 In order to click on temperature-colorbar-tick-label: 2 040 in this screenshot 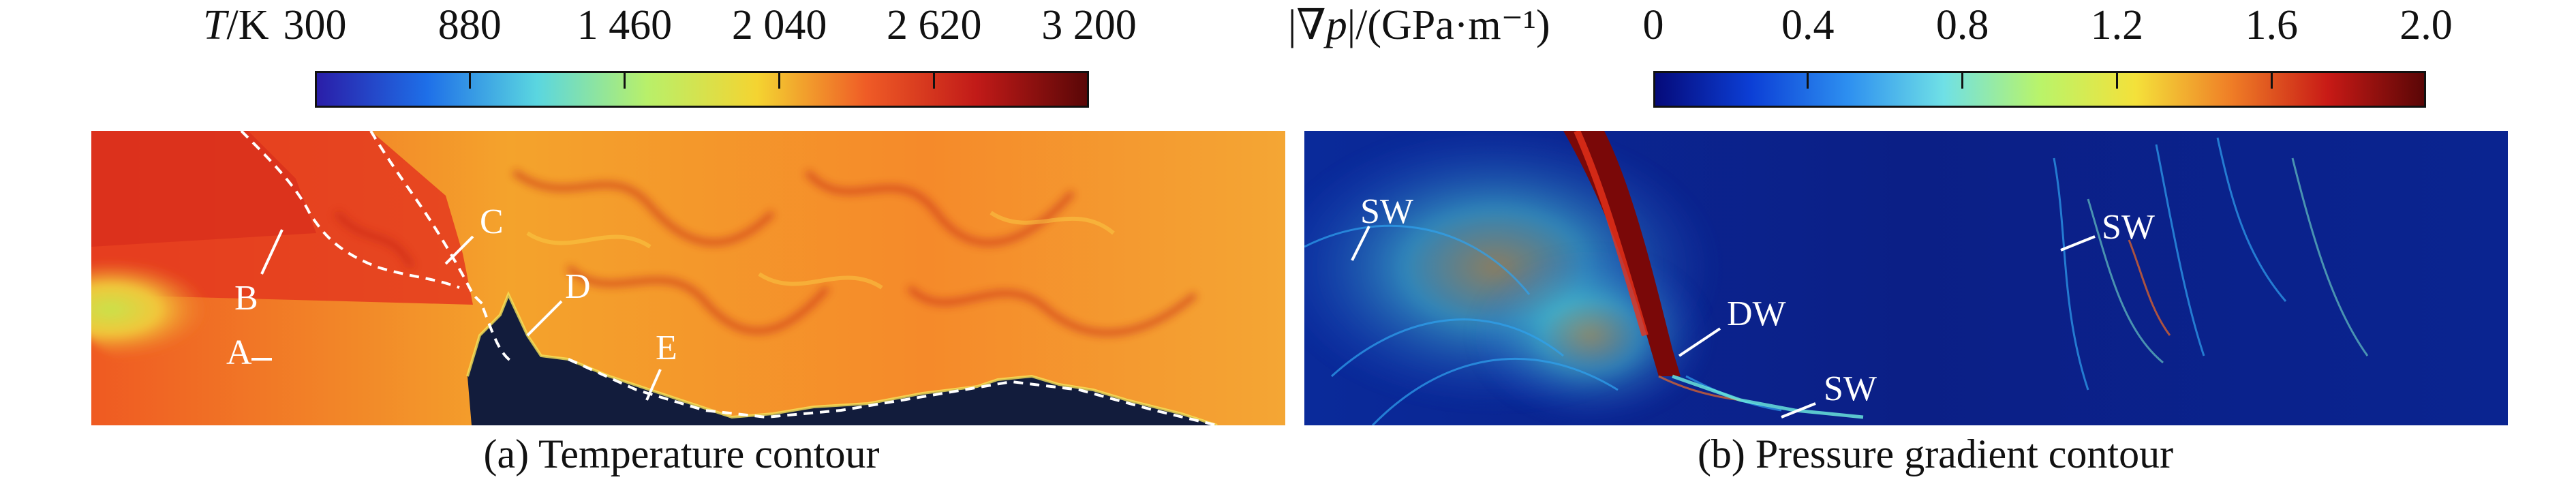, I will do `click(779, 25)`.